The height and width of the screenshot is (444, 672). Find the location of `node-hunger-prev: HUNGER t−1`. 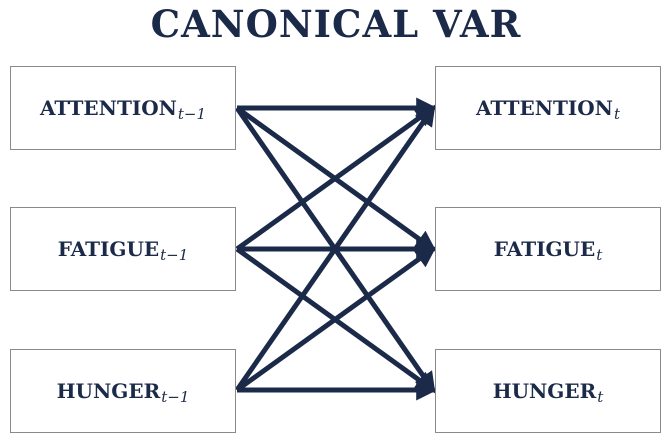

node-hunger-prev: HUNGER t−1 is located at coordinates (123, 391).